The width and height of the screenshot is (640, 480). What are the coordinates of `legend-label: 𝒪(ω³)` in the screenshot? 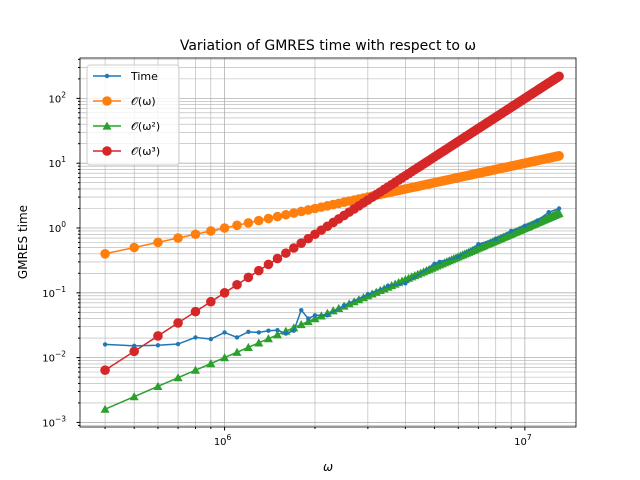 It's located at (145, 151).